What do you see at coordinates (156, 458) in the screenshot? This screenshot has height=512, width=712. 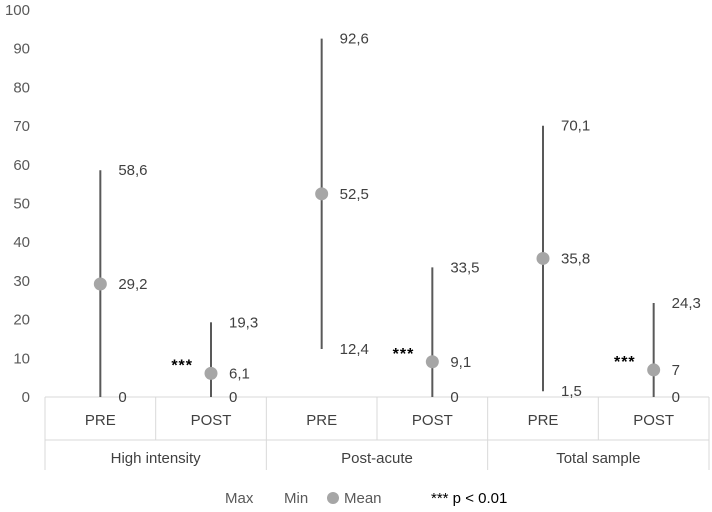 I see `x-group-label: High intensity` at bounding box center [156, 458].